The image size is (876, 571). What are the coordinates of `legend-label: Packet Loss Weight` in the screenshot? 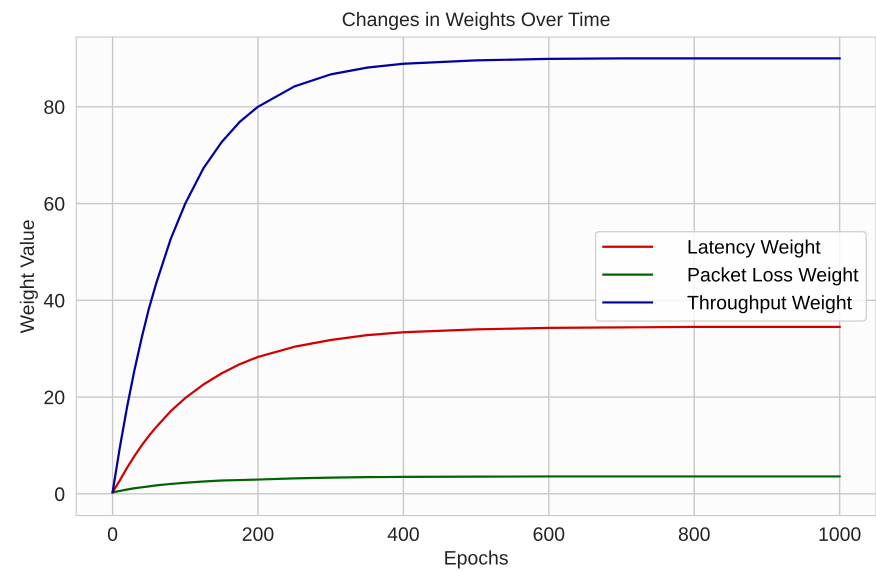 It's located at (773, 276).